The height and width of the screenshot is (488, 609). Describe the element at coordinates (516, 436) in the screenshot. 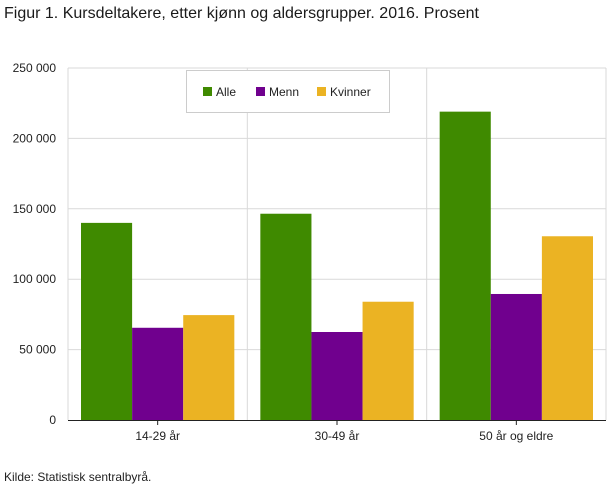

I see `x-tick-label: 50 år og eldre` at that location.